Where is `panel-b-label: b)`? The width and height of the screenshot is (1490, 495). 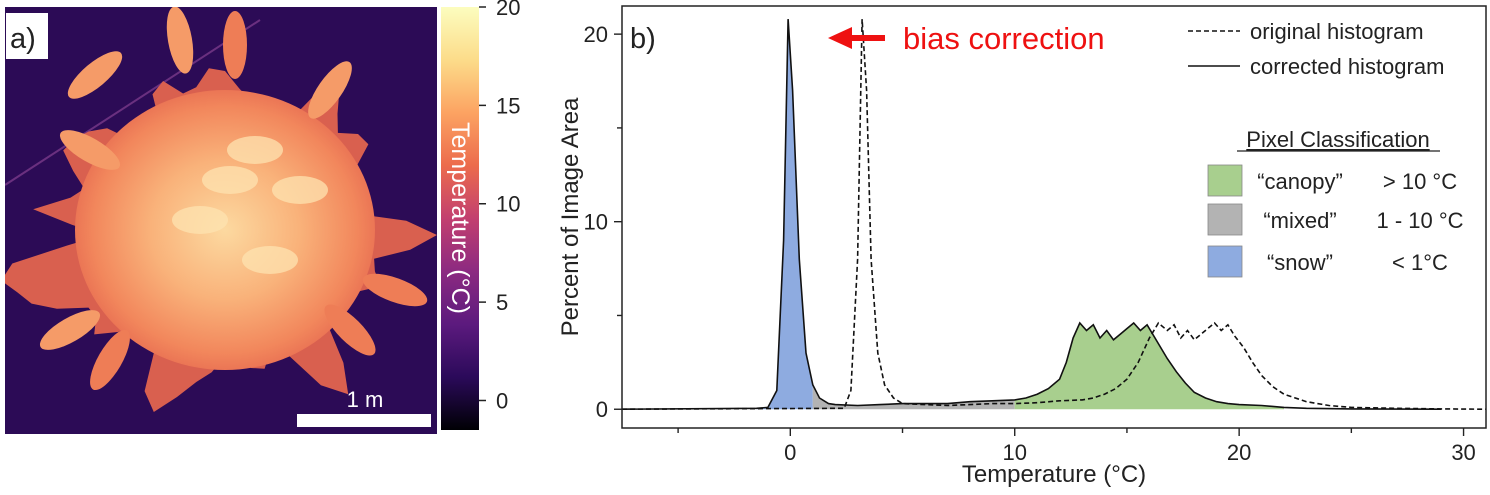
panel-b-label: b) is located at coordinates (643, 39).